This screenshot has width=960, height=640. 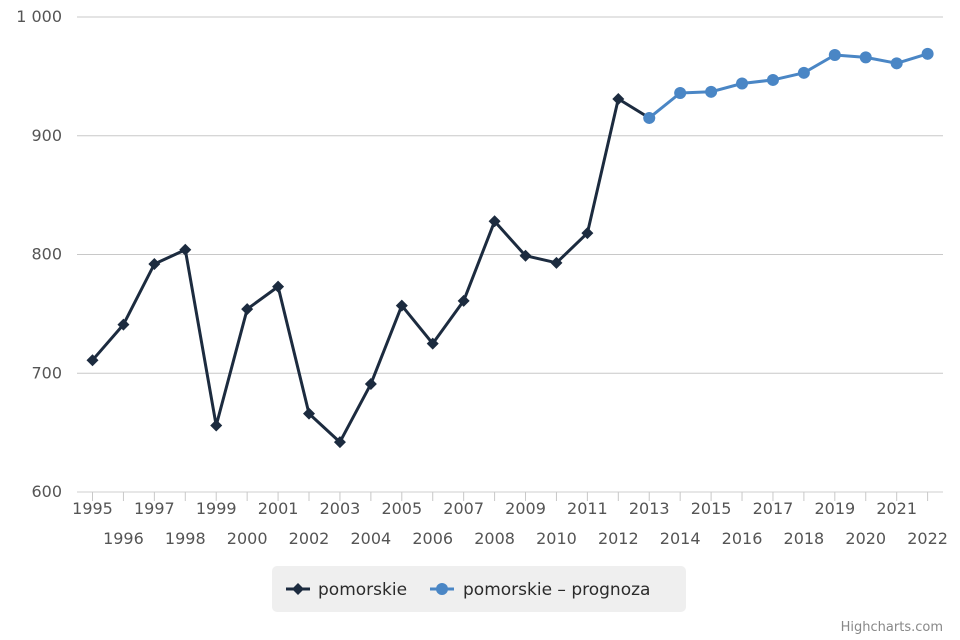 I want to click on y-axis: 600 700 800 900 1 000, so click(x=39, y=254).